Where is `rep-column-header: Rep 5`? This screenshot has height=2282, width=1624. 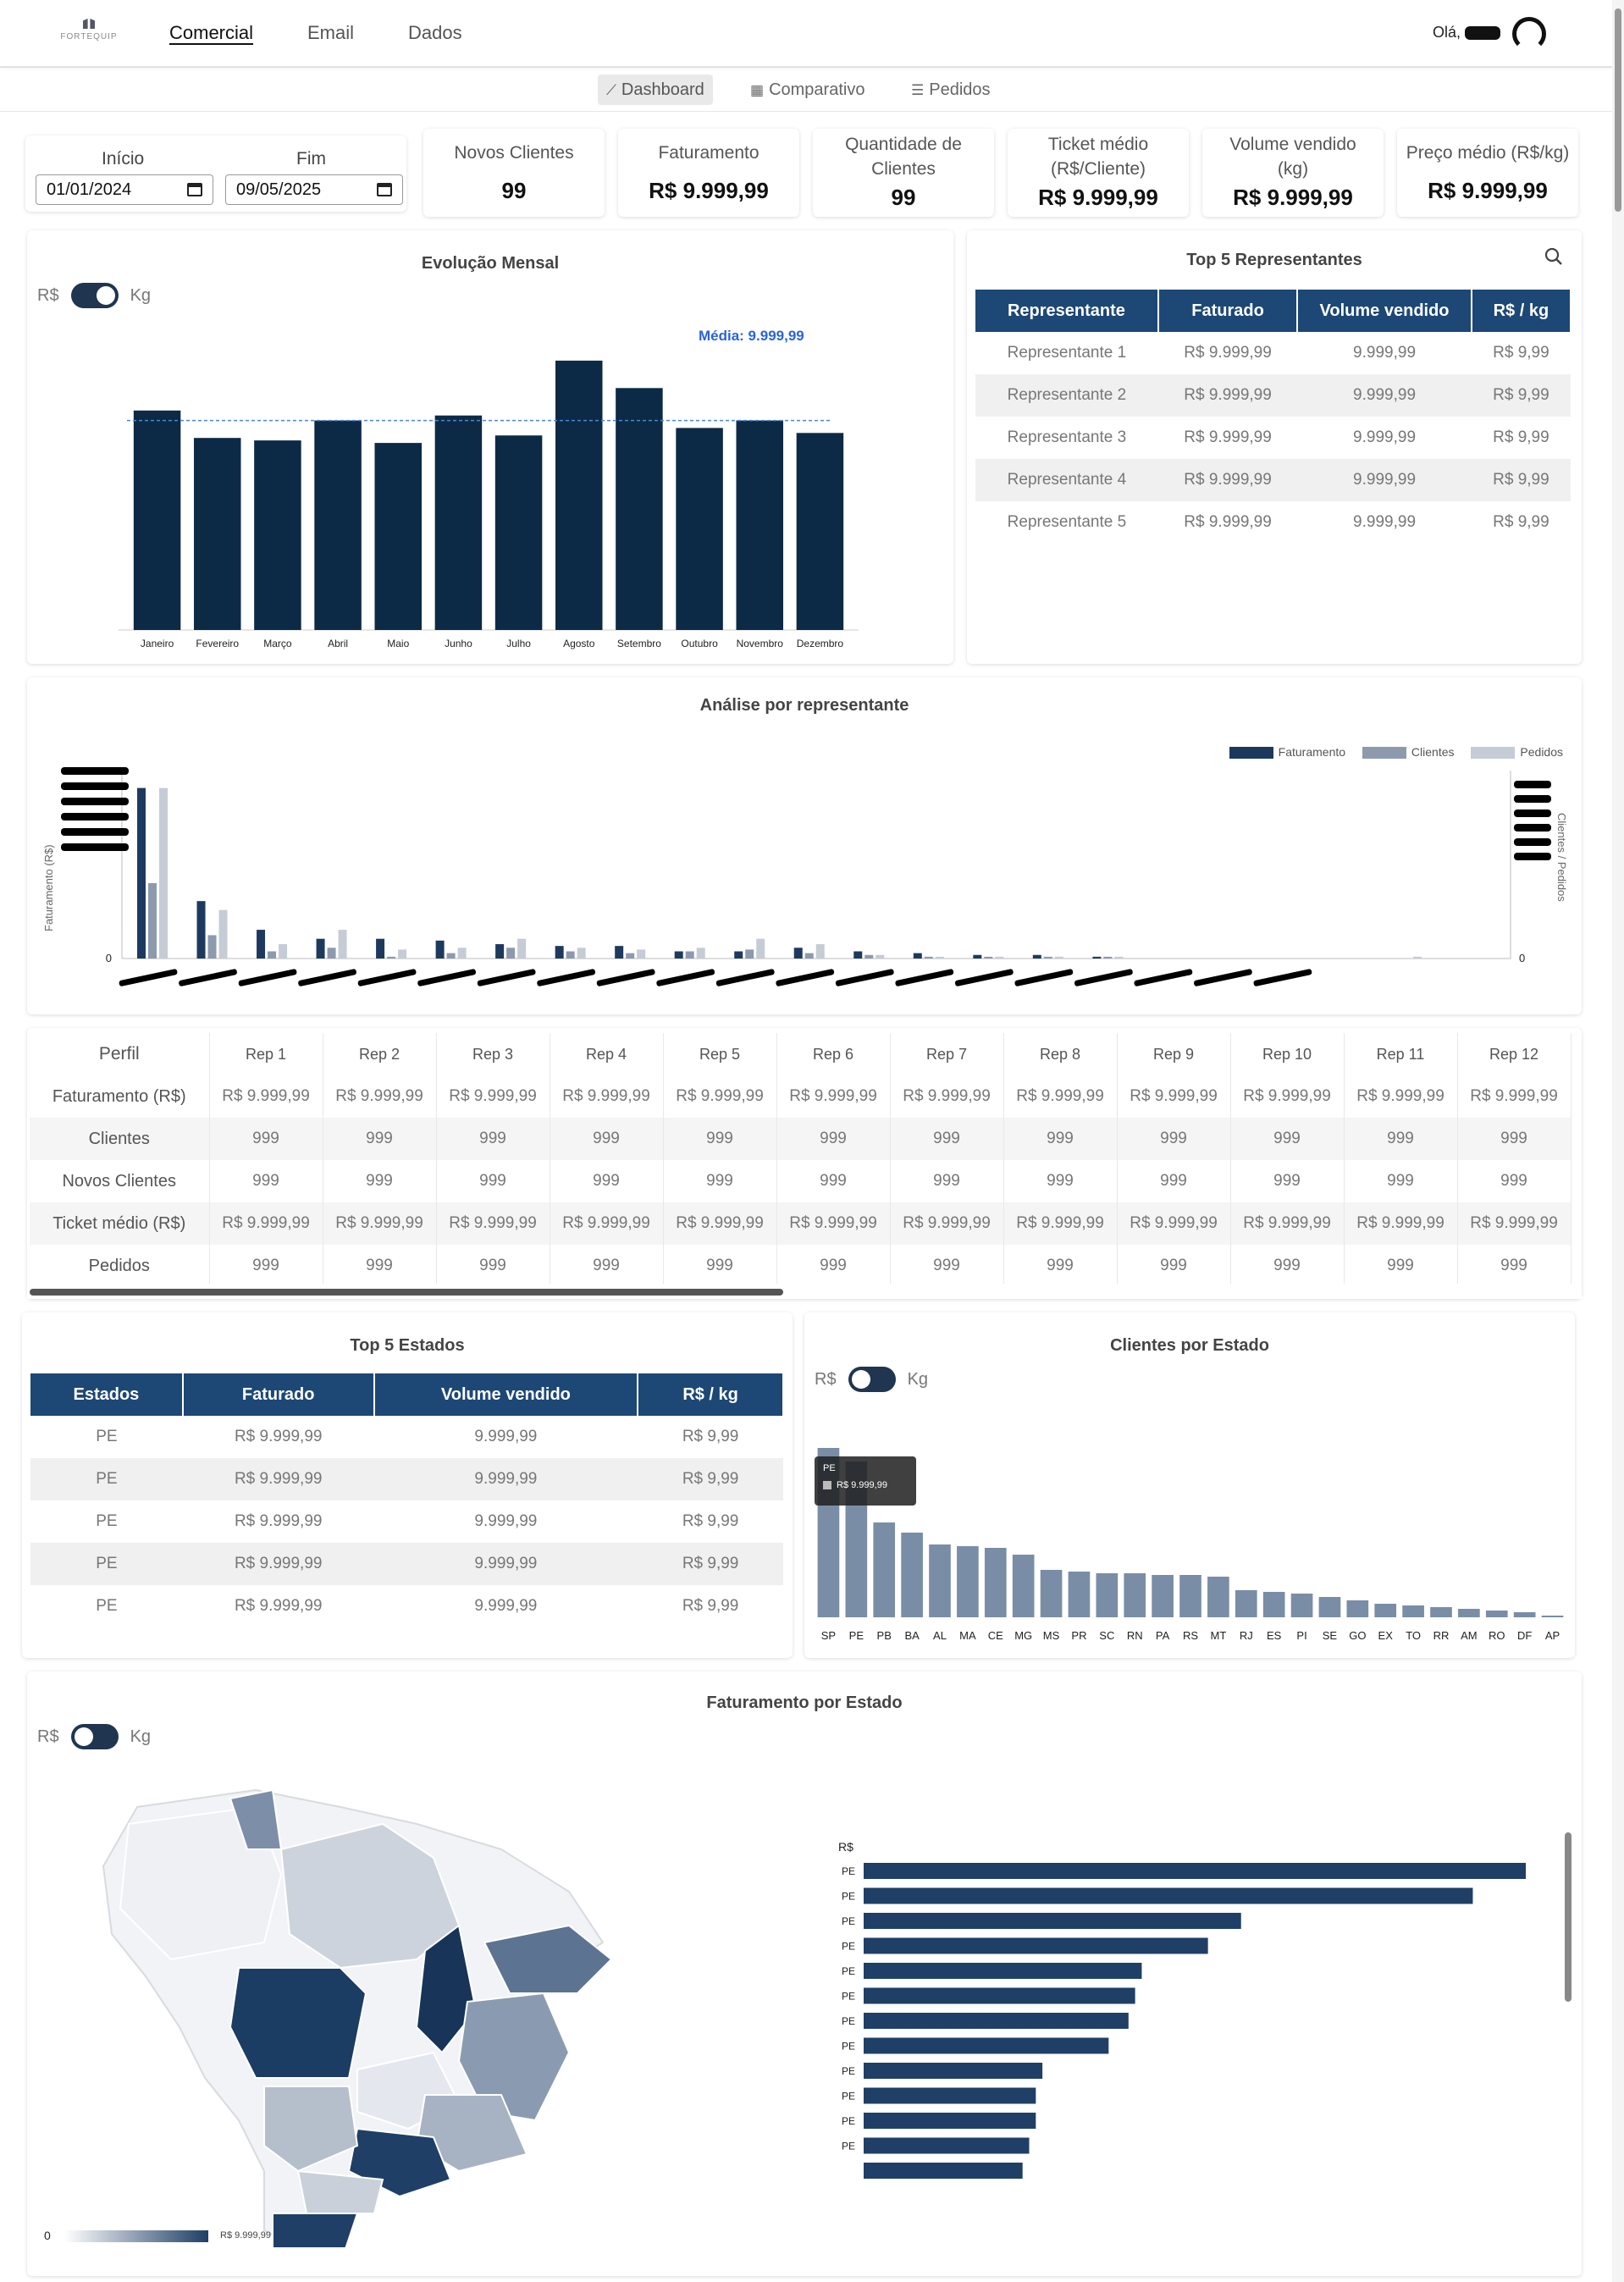 rep-column-header: Rep 5 is located at coordinates (720, 1054).